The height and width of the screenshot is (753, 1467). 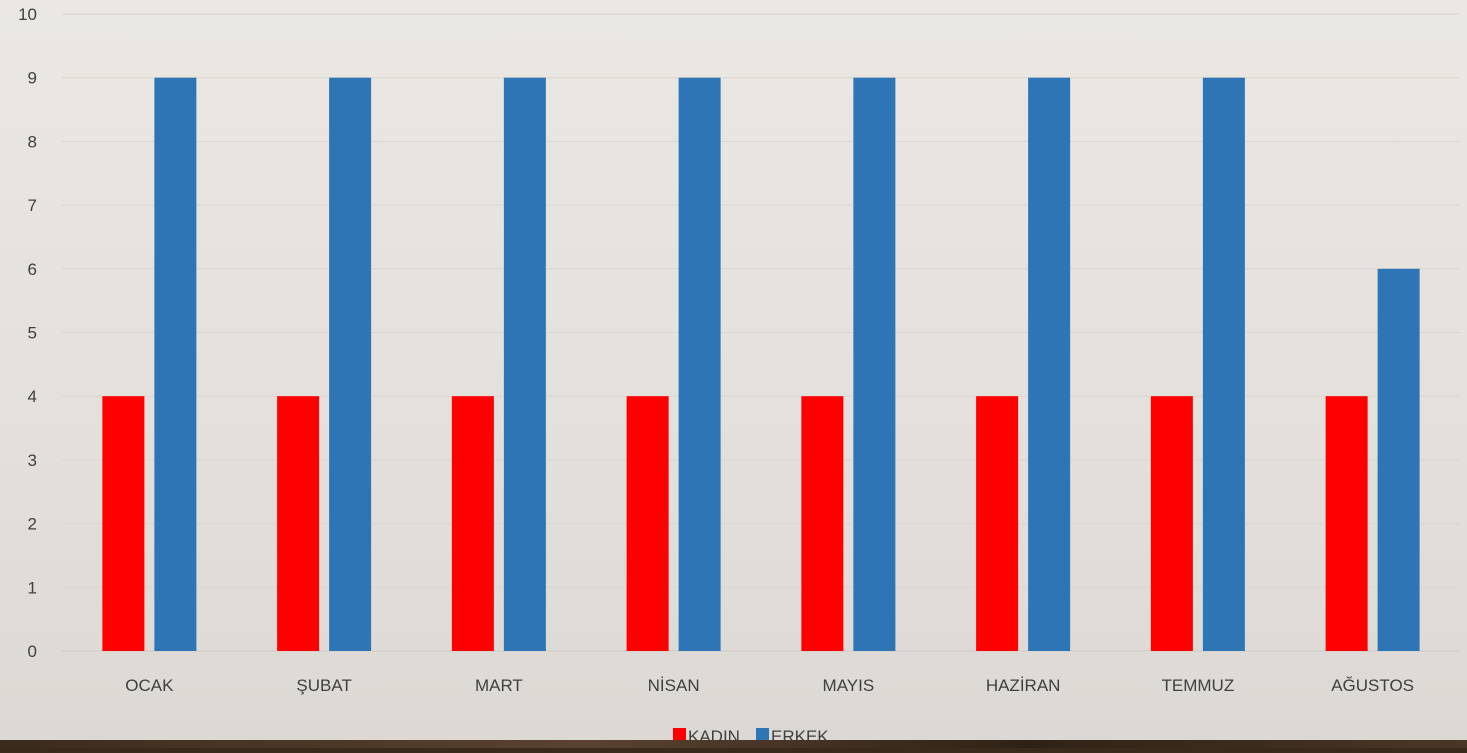 I want to click on x-tick-label: ŞUBAT, so click(x=323, y=685).